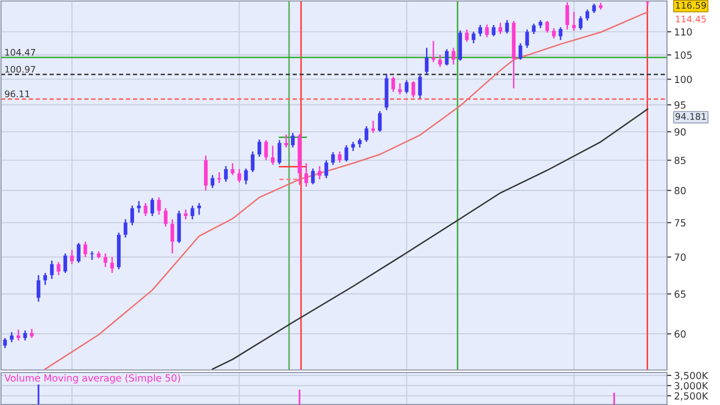 The width and height of the screenshot is (720, 405). What do you see at coordinates (683, 55) in the screenshot?
I see `y-tick-label: 105` at bounding box center [683, 55].